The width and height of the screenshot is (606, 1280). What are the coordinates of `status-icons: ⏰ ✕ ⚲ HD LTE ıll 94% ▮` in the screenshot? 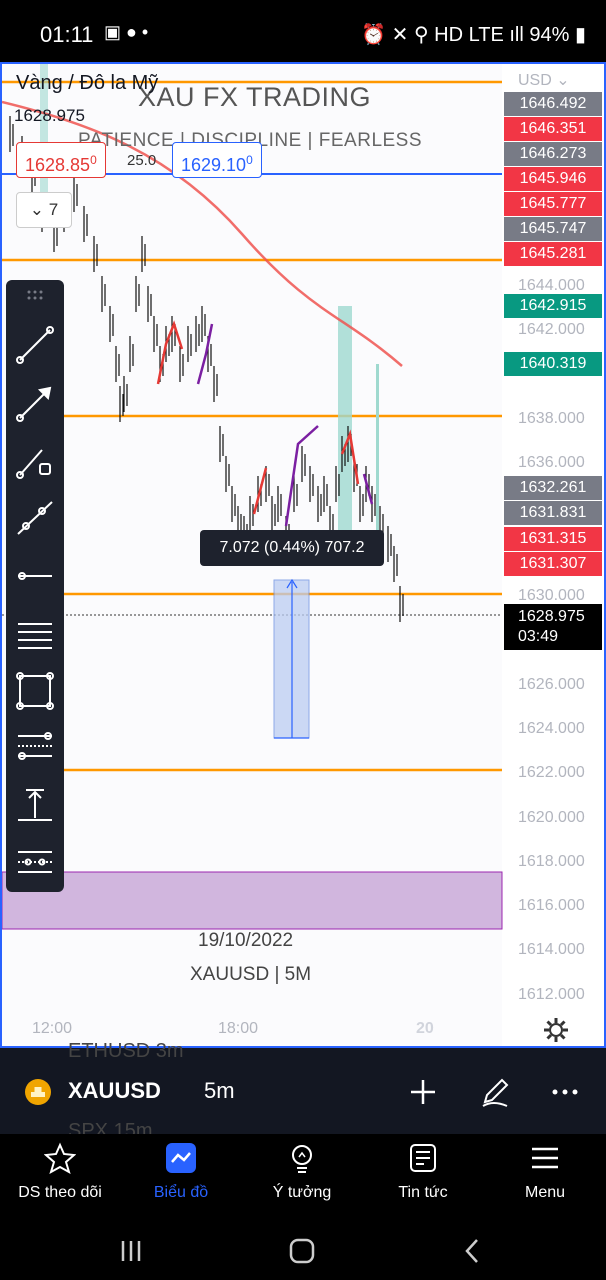 It's located at (473, 34).